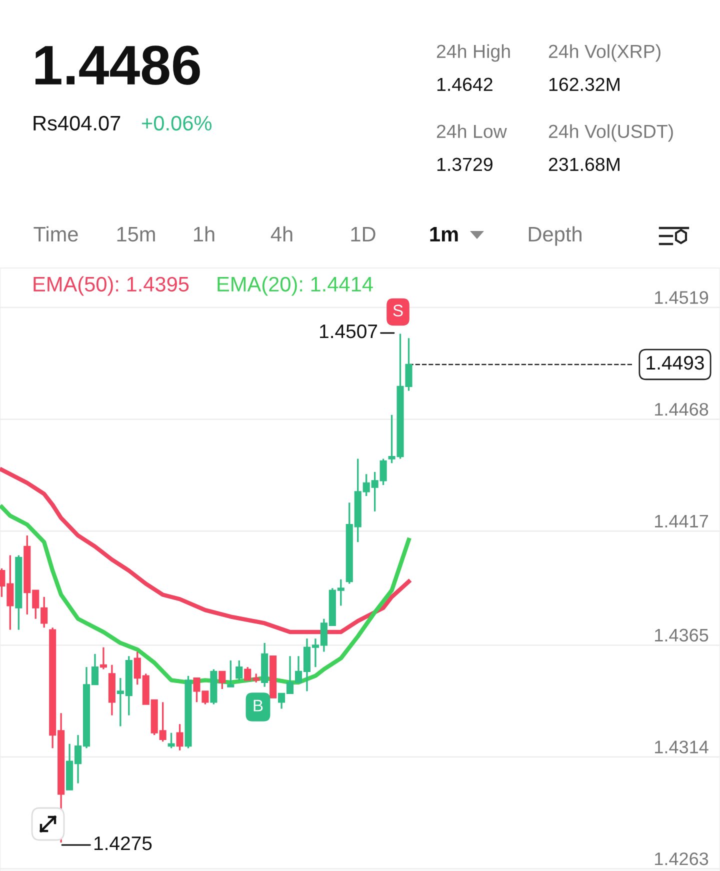 The image size is (720, 871). I want to click on text: Time, so click(56, 234).